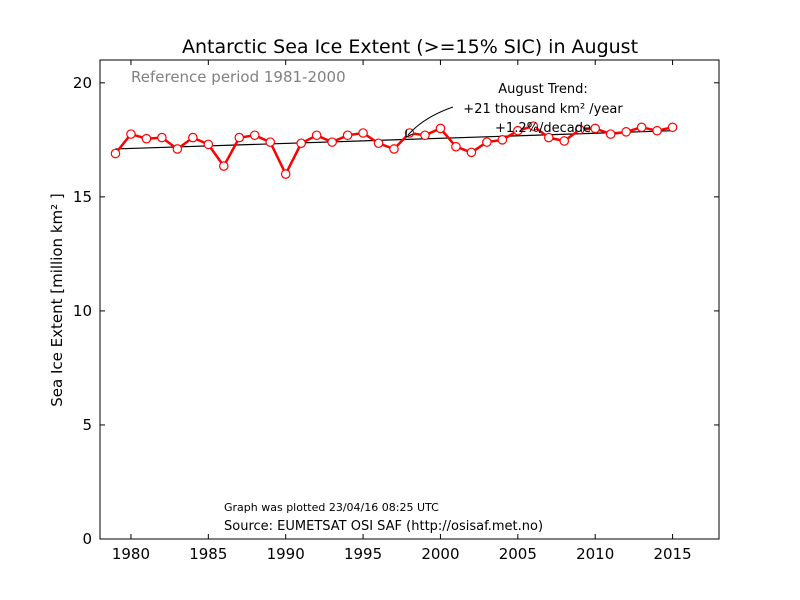 The height and width of the screenshot is (600, 800). Describe the element at coordinates (543, 128) in the screenshot. I see `trend-percent: +1.2%/decade` at that location.